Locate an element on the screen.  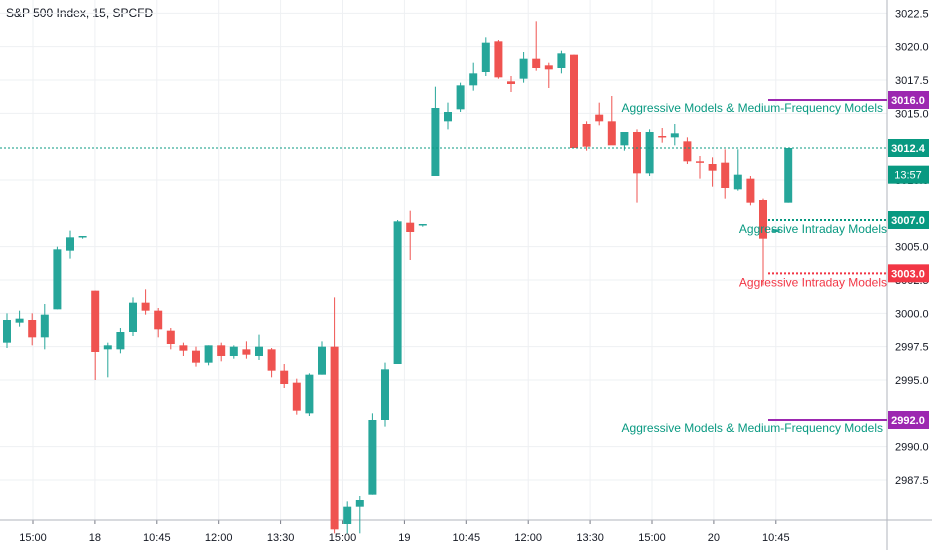
y-tick-label: 3020.0 is located at coordinates (912, 48).